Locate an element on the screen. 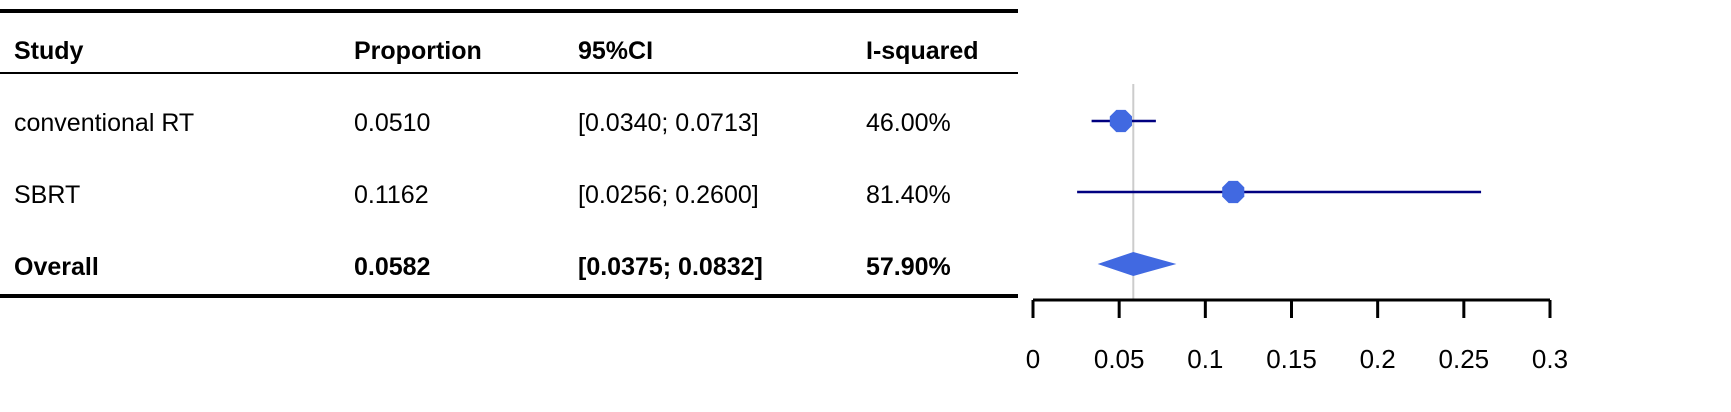  row-conventional-proportion: 0.0510 is located at coordinates (392, 123).